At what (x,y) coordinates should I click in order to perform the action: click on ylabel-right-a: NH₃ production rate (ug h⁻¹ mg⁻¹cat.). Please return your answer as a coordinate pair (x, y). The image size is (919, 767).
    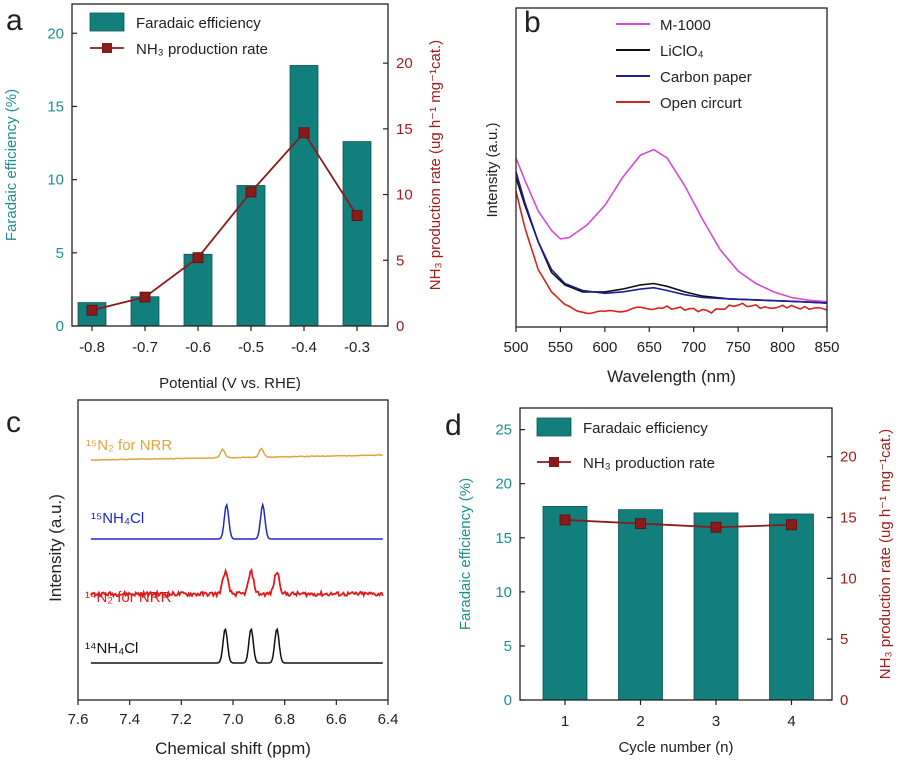
    Looking at the image, I should click on (435, 165).